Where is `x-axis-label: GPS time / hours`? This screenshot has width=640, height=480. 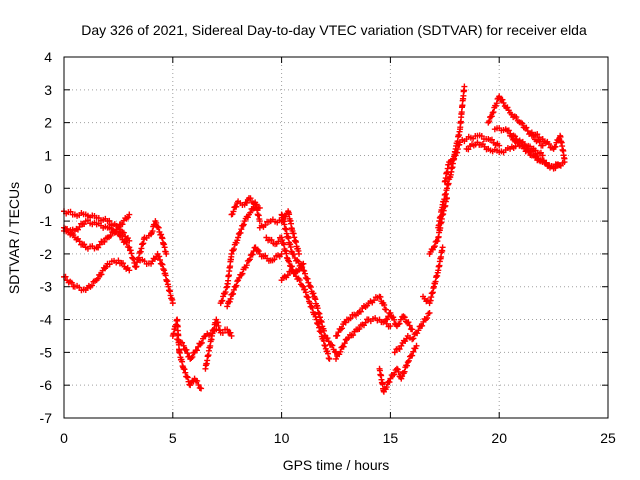
x-axis-label: GPS time / hours is located at coordinates (336, 465).